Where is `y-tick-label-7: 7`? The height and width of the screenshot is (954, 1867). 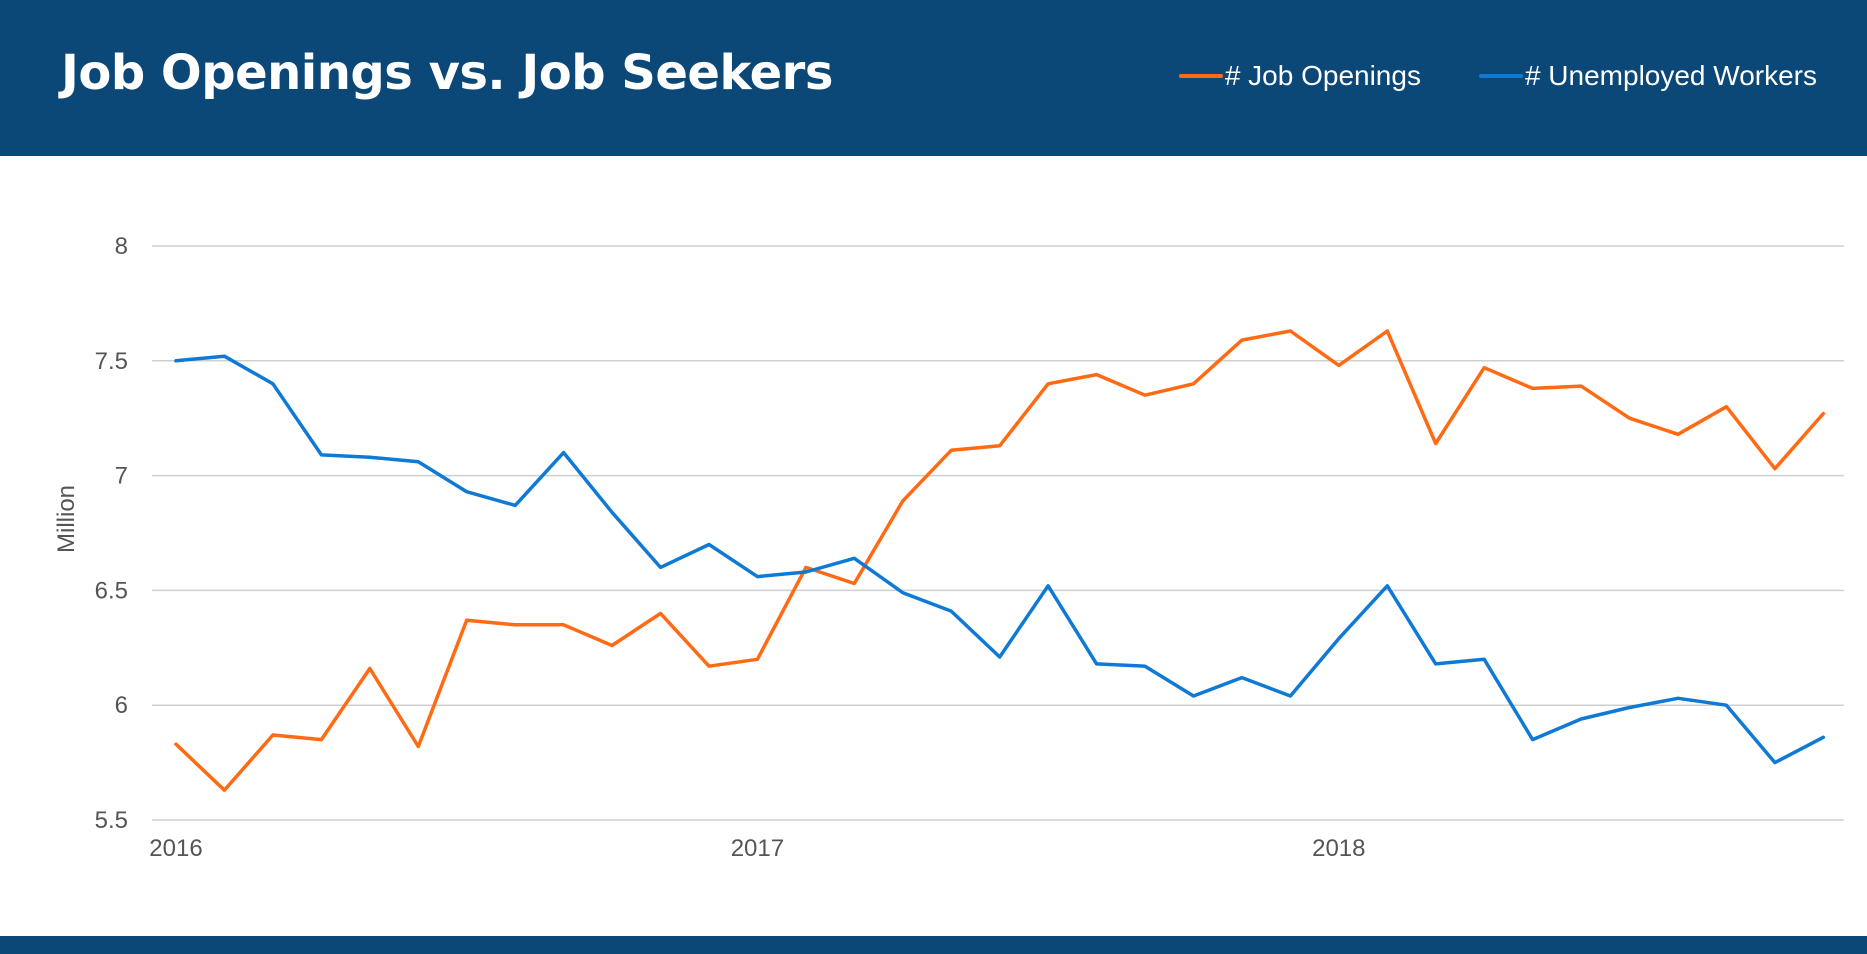
y-tick-label-7: 7 is located at coordinates (121, 476).